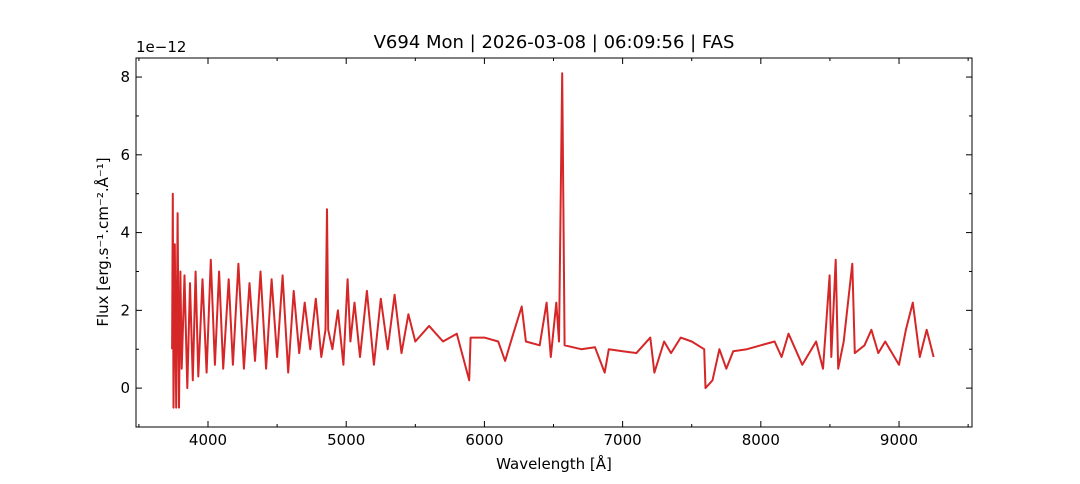  Describe the element at coordinates (554, 42) in the screenshot. I see `chart-title: V694 Mon | 2026-03-08 | 06:09:56 | FAS` at that location.